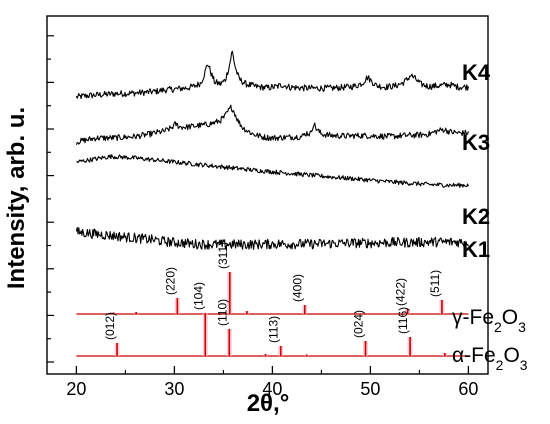 Image resolution: width=550 pixels, height=424 pixels. I want to click on series-label-k4: K4, so click(476, 72).